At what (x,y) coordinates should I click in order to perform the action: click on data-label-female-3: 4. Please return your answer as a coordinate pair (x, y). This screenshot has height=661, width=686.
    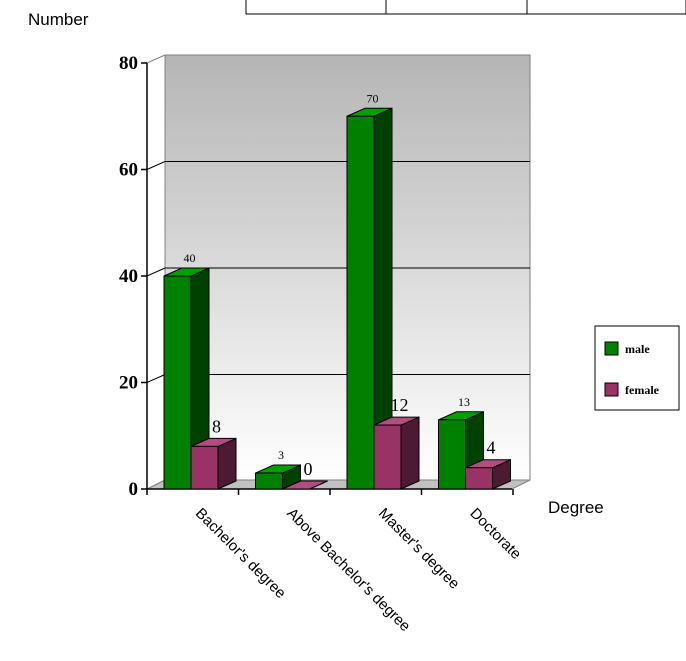
    Looking at the image, I should click on (491, 448).